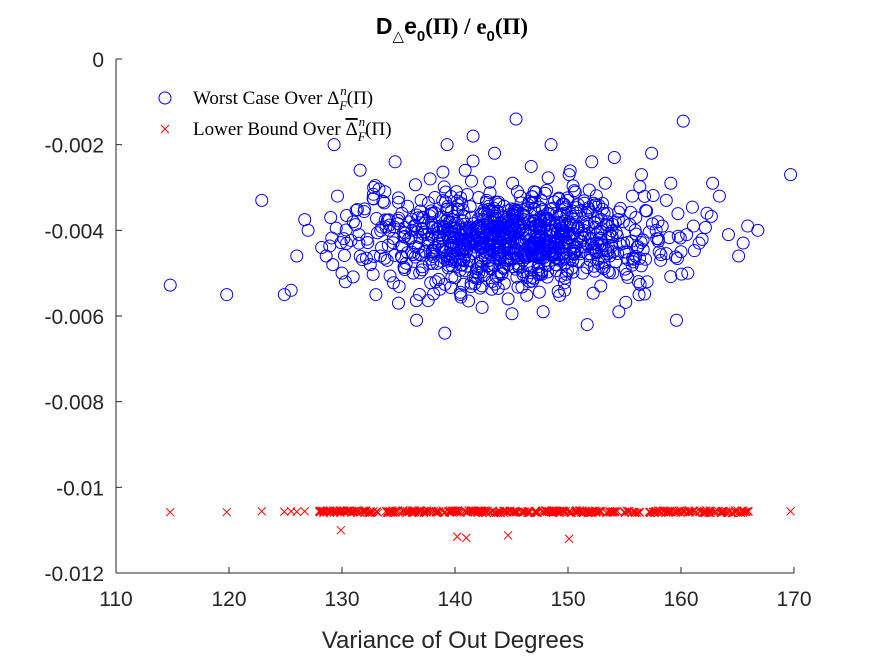 The width and height of the screenshot is (875, 656). Describe the element at coordinates (265, 98) in the screenshot. I see `legend-entry-worst-case: Worst Case Over ΔFn(Π)` at that location.